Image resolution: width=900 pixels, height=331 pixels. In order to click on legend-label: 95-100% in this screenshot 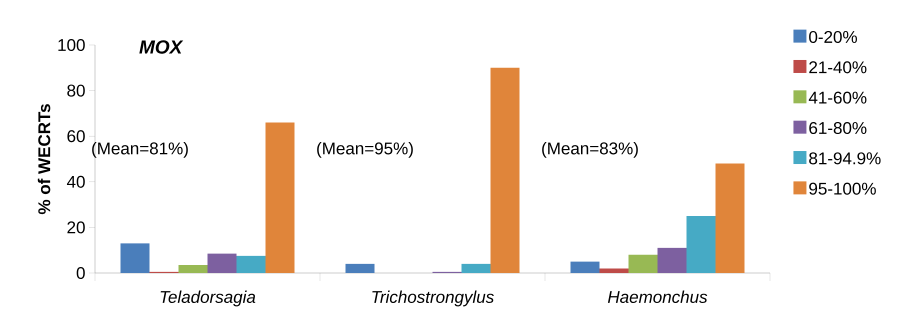, I will do `click(842, 188)`.